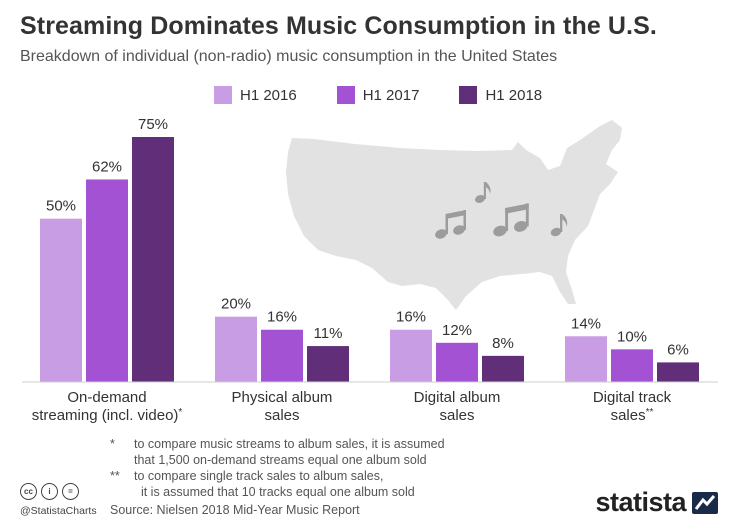 The width and height of the screenshot is (740, 527). What do you see at coordinates (514, 95) in the screenshot?
I see `legend-label-h1-2018: H1 2018` at bounding box center [514, 95].